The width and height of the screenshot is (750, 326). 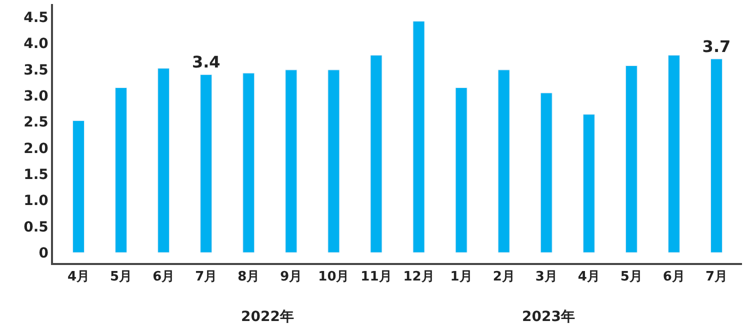 I want to click on x-tick-label: 9月, so click(x=291, y=276).